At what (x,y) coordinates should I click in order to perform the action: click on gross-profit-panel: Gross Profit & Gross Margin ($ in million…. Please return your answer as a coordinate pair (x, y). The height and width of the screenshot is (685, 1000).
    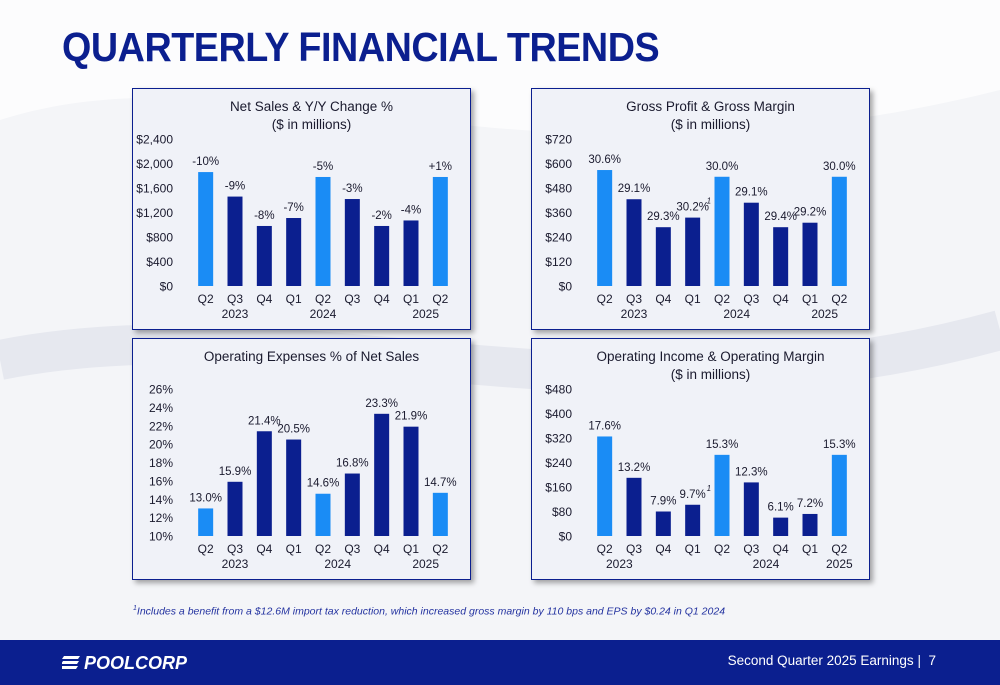
    Looking at the image, I should click on (700, 209).